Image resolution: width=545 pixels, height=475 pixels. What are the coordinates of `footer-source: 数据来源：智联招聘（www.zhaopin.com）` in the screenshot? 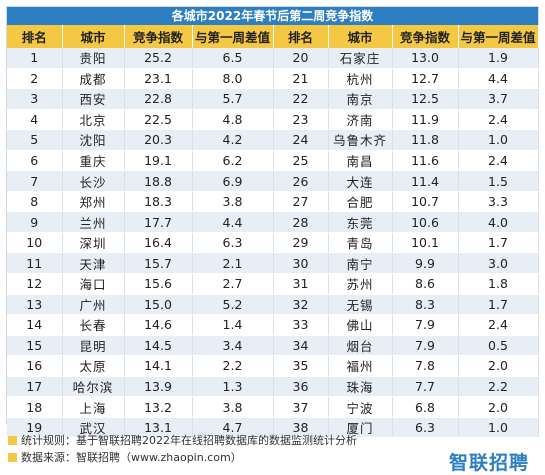 It's located at (131, 457).